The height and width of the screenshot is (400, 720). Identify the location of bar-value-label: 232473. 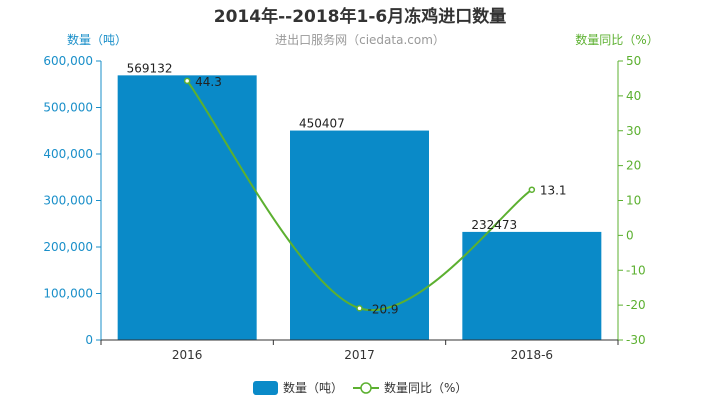
(494, 225).